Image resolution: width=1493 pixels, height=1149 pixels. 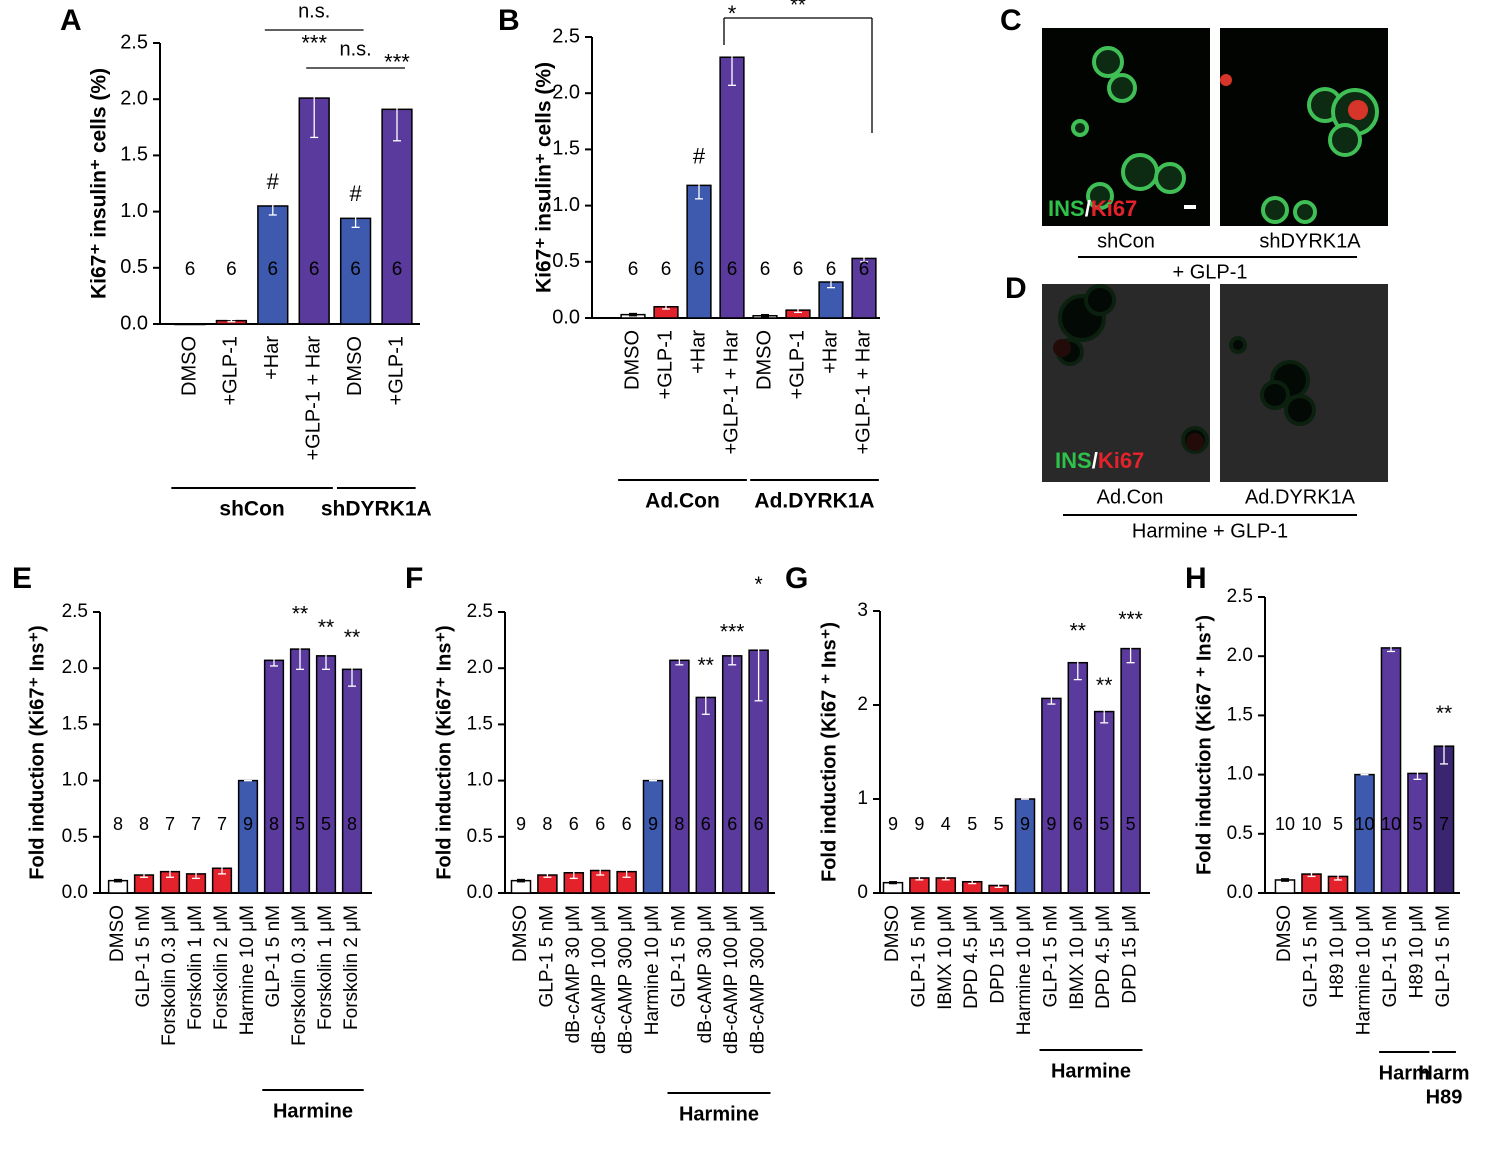 What do you see at coordinates (682, 501) in the screenshot?
I see `group-label: Ad.Con` at bounding box center [682, 501].